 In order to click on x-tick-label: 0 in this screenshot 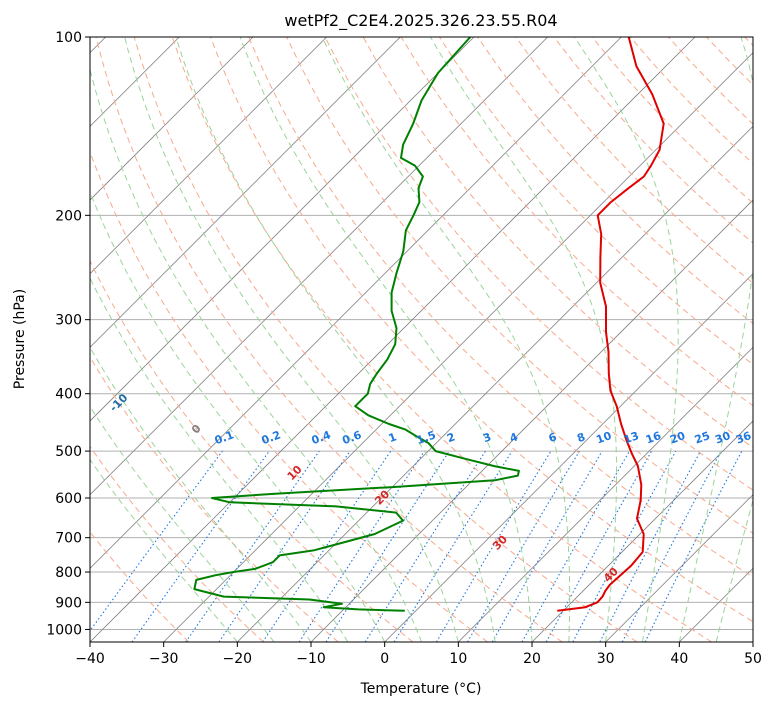, I will do `click(384, 659)`.